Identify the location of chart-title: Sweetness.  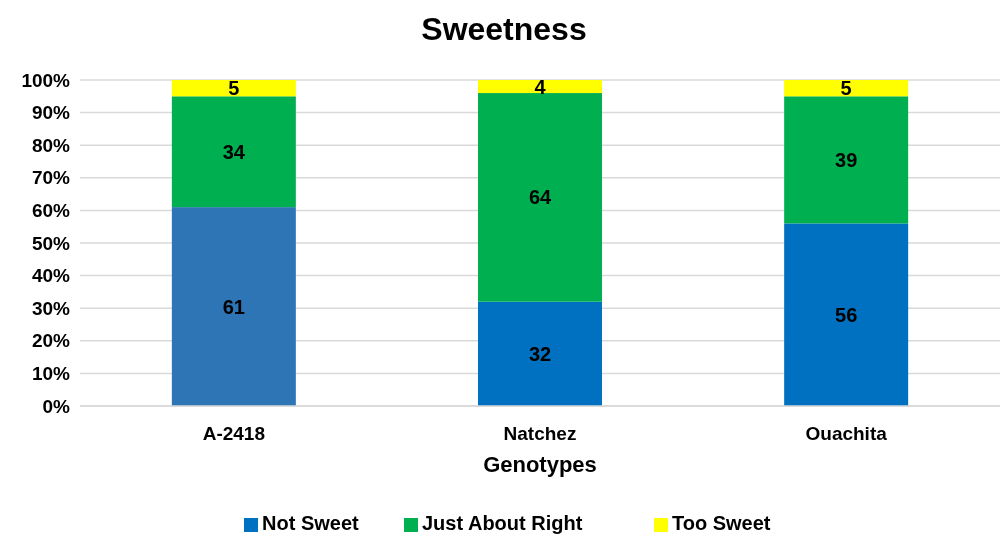
(504, 29).